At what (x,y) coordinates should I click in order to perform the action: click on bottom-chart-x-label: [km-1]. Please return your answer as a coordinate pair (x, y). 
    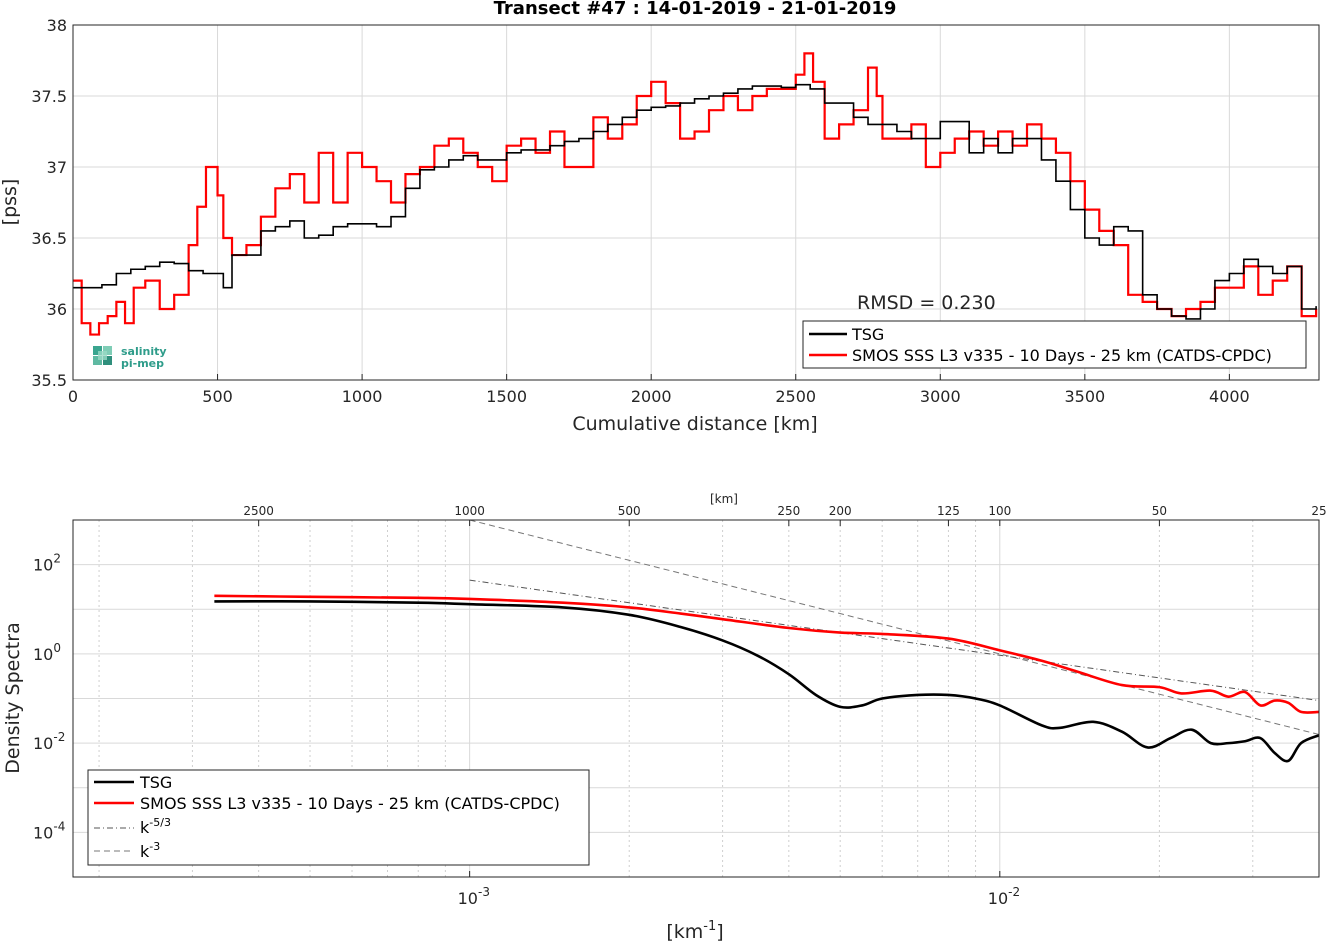
    Looking at the image, I should click on (694, 930).